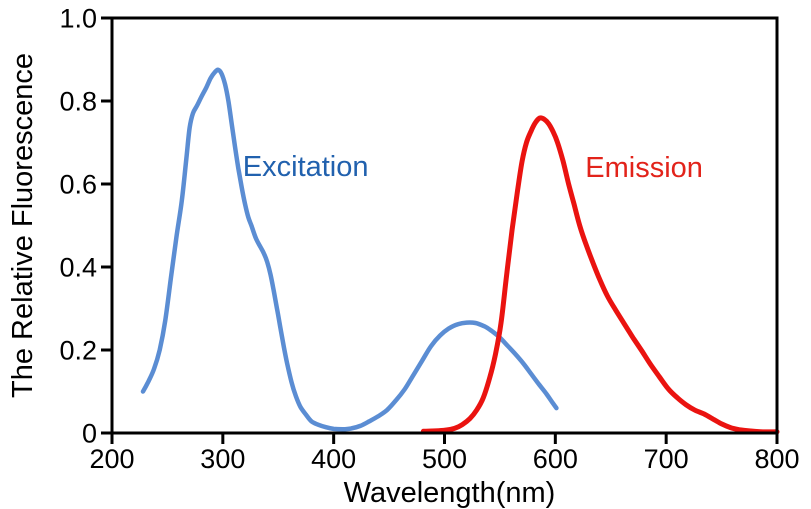 The height and width of the screenshot is (509, 811). I want to click on x-tick-label: 500, so click(444, 459).